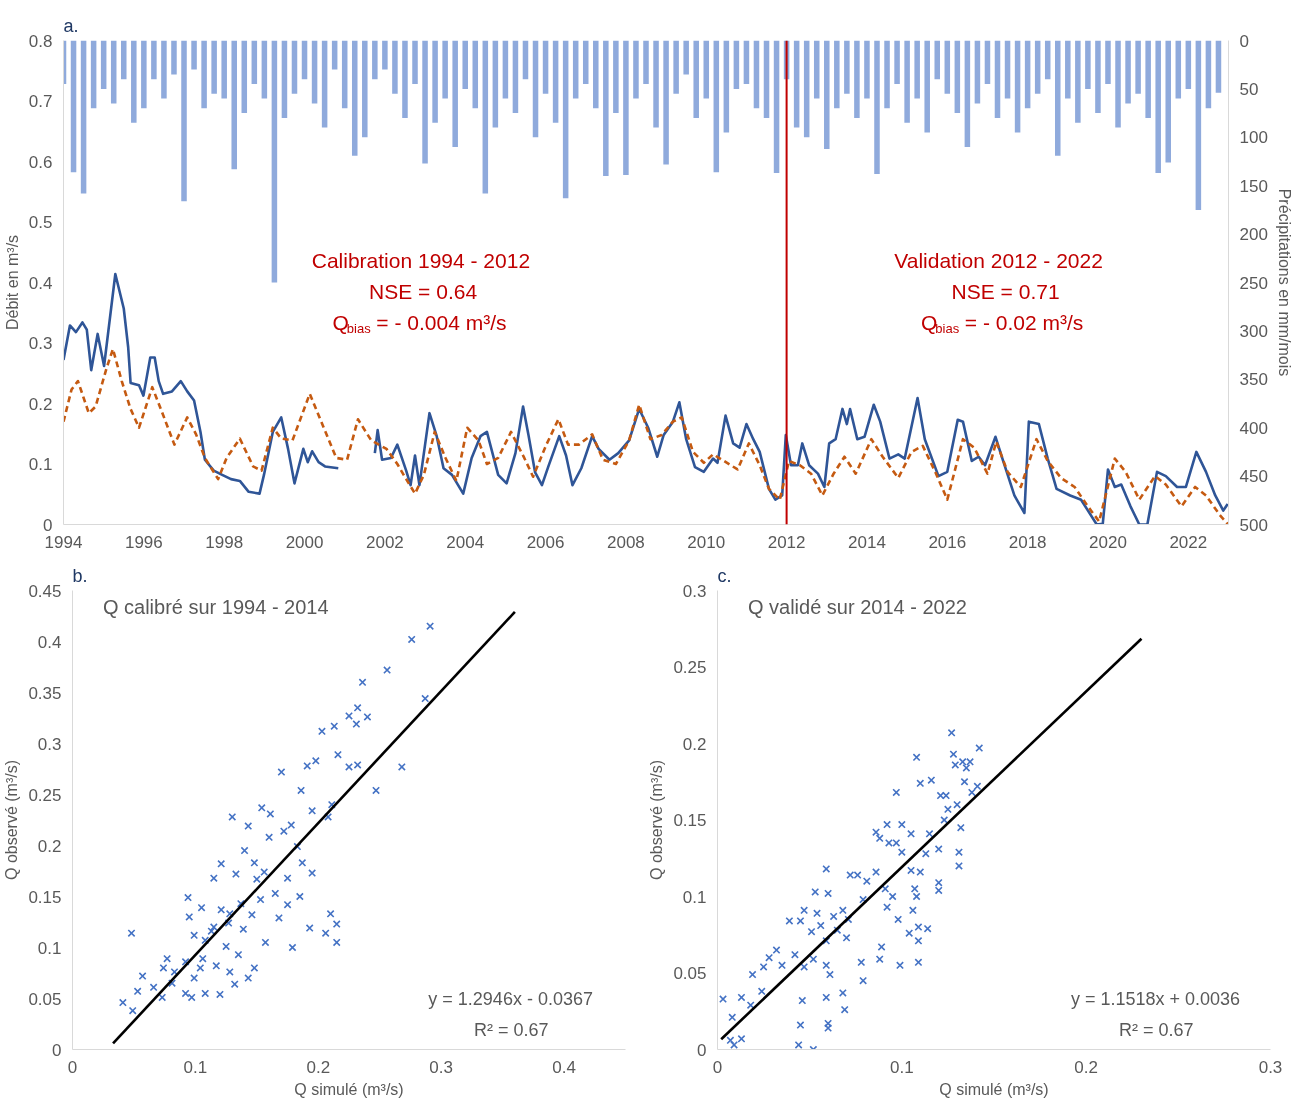 This screenshot has height=1108, width=1301. What do you see at coordinates (224, 542) in the screenshot?
I see `x-tick-label: 1998` at bounding box center [224, 542].